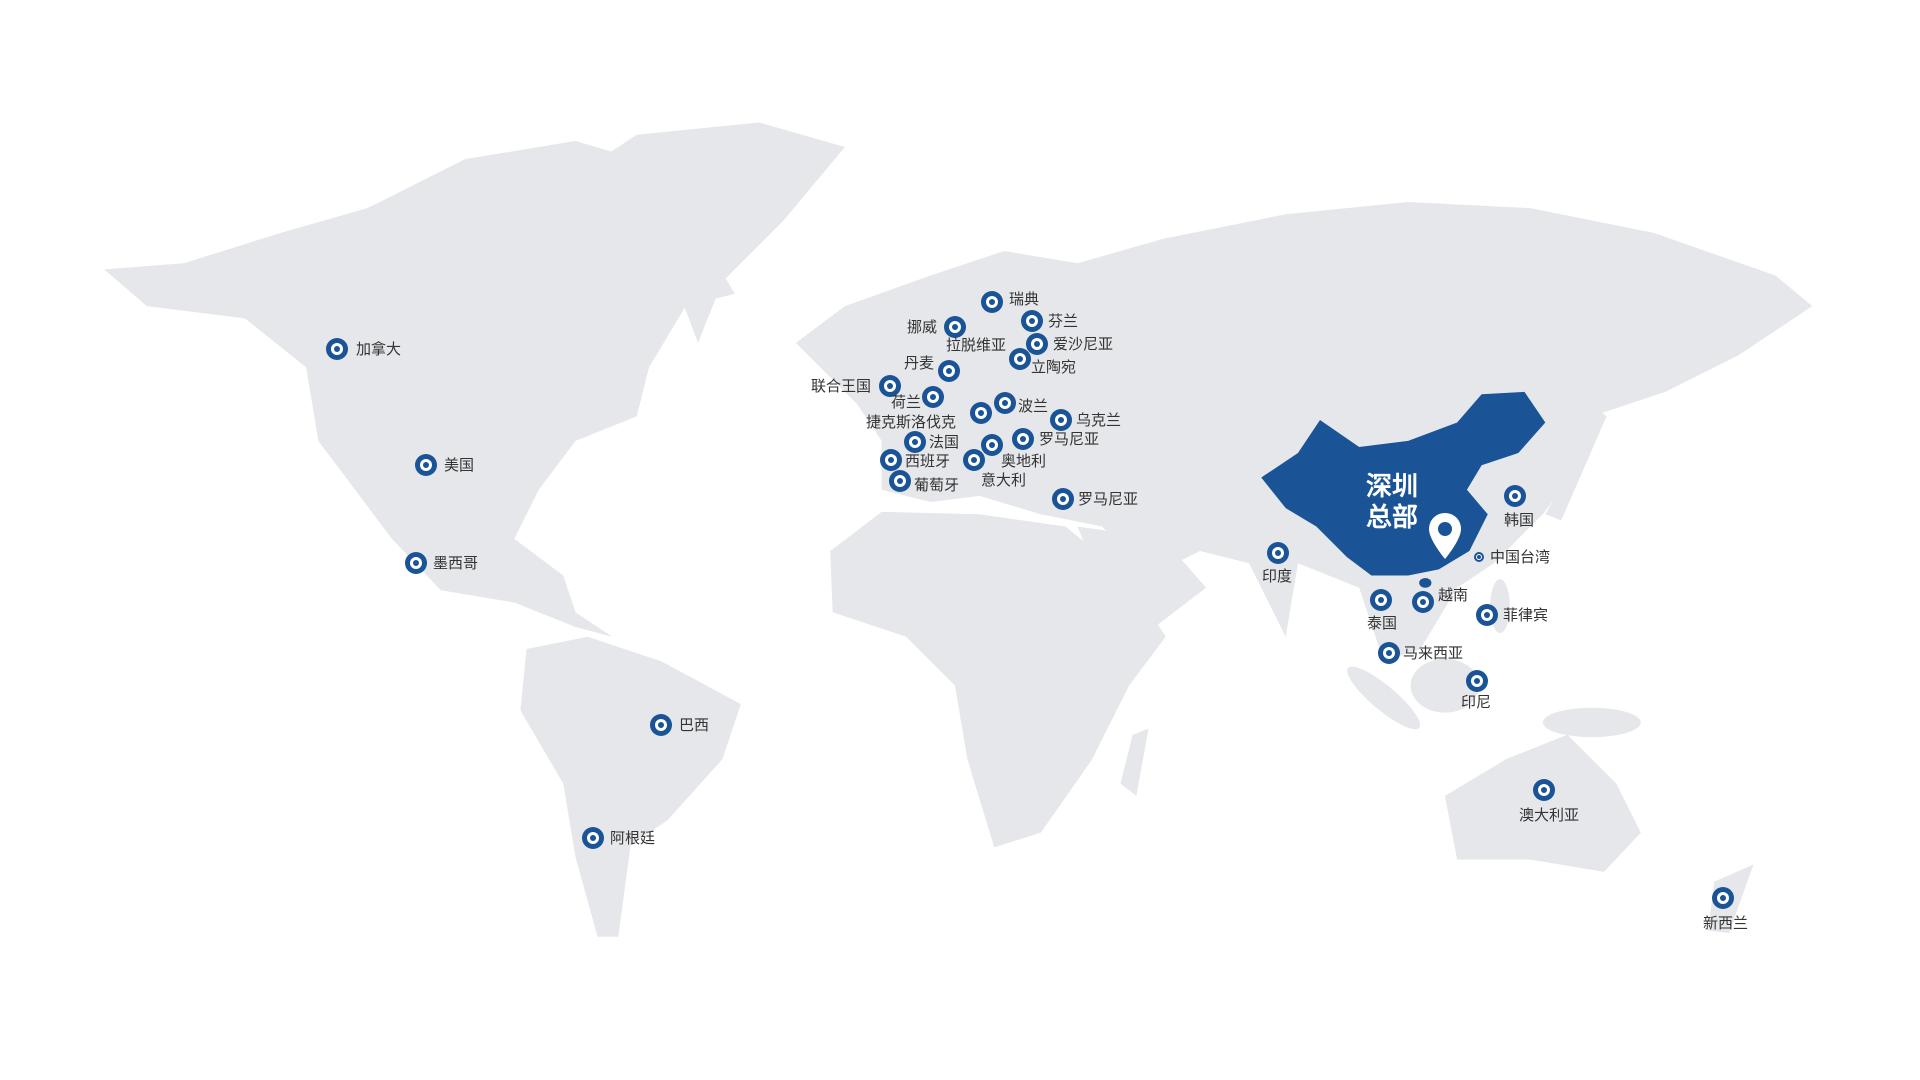 The height and width of the screenshot is (1080, 1920). Describe the element at coordinates (944, 442) in the screenshot. I see `location-label-france: 法国` at that location.